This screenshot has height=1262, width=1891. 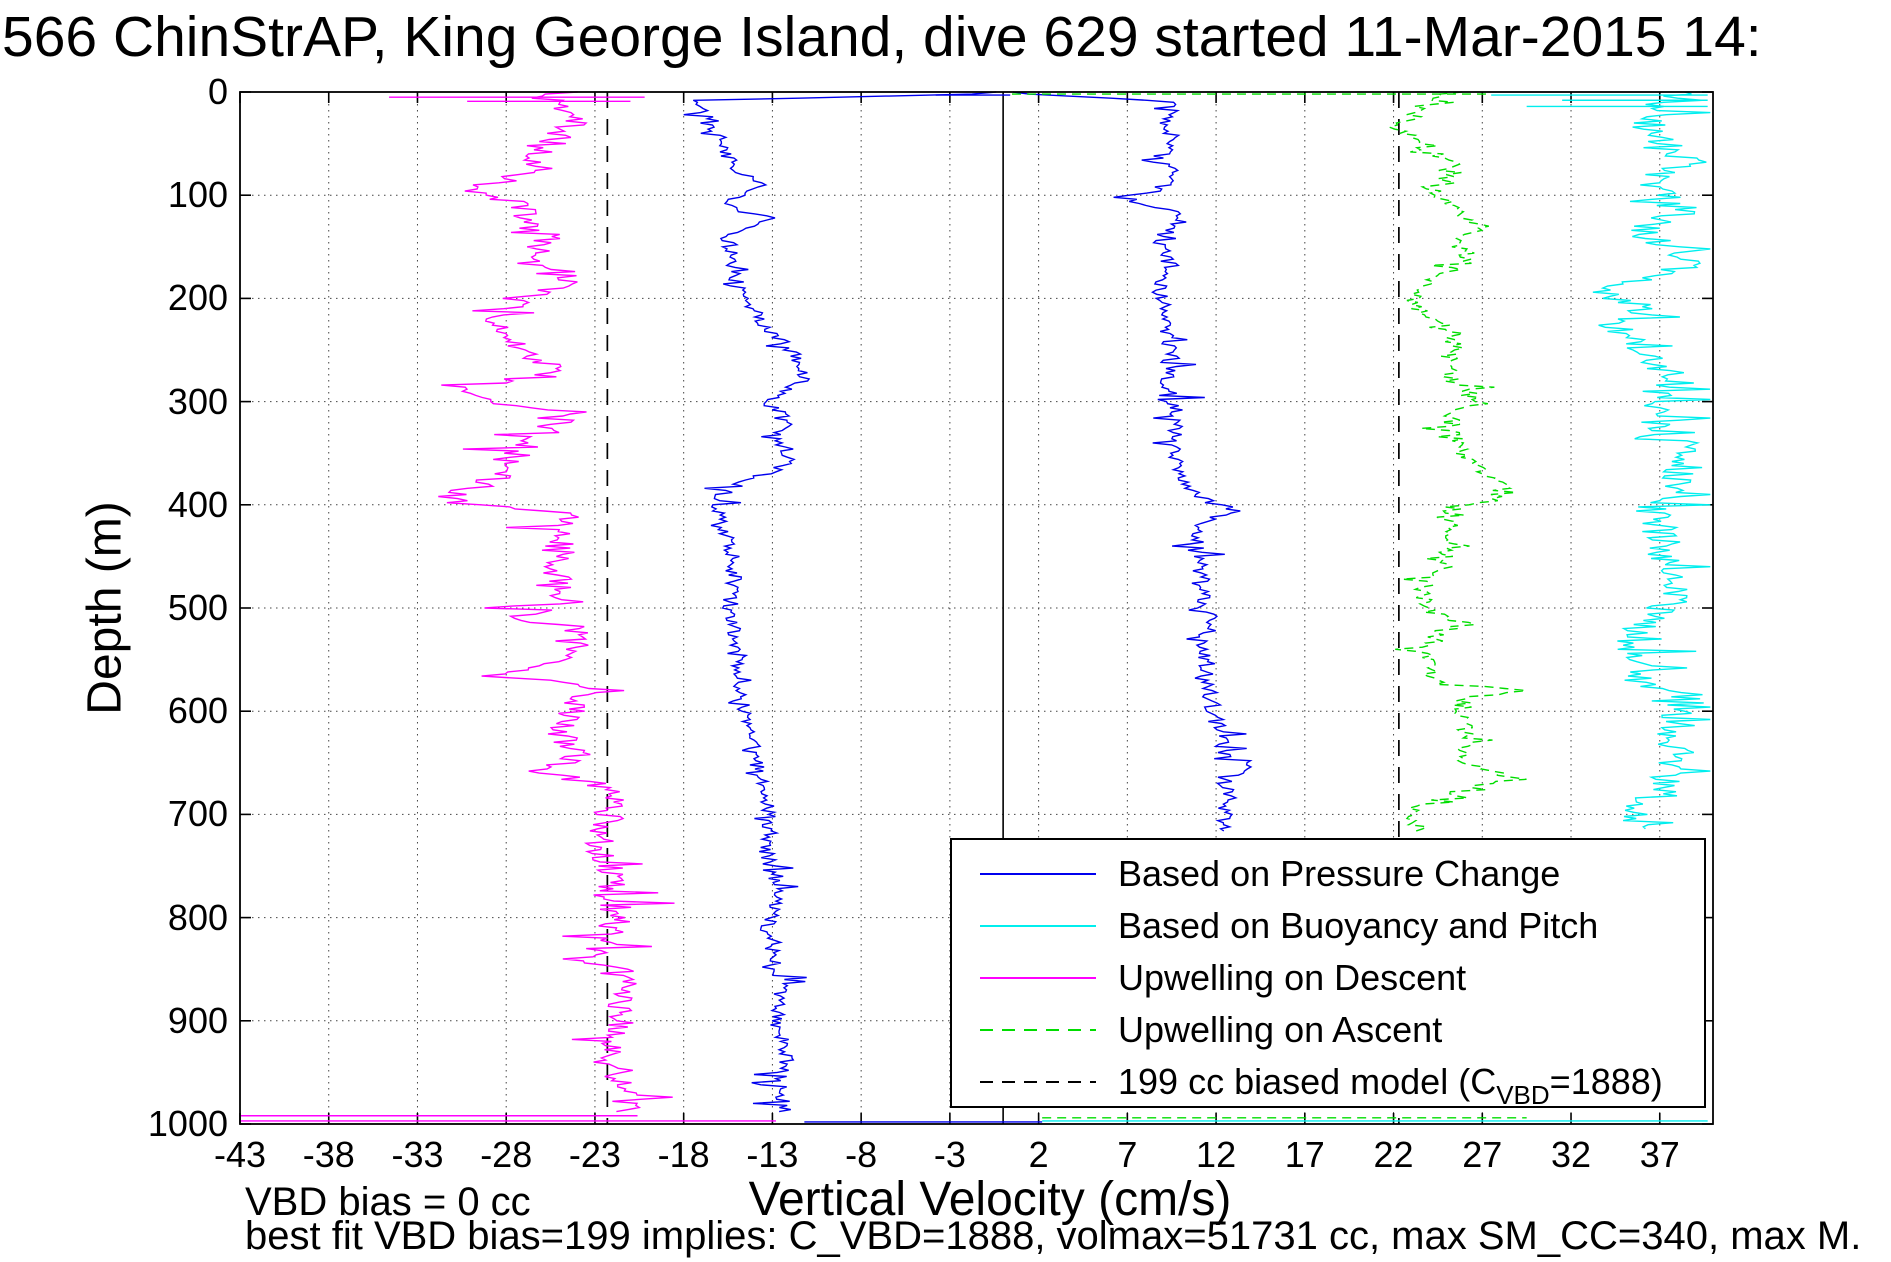 What do you see at coordinates (840, 602) in the screenshot?
I see `series-based-on-pressure-change-descent-` at bounding box center [840, 602].